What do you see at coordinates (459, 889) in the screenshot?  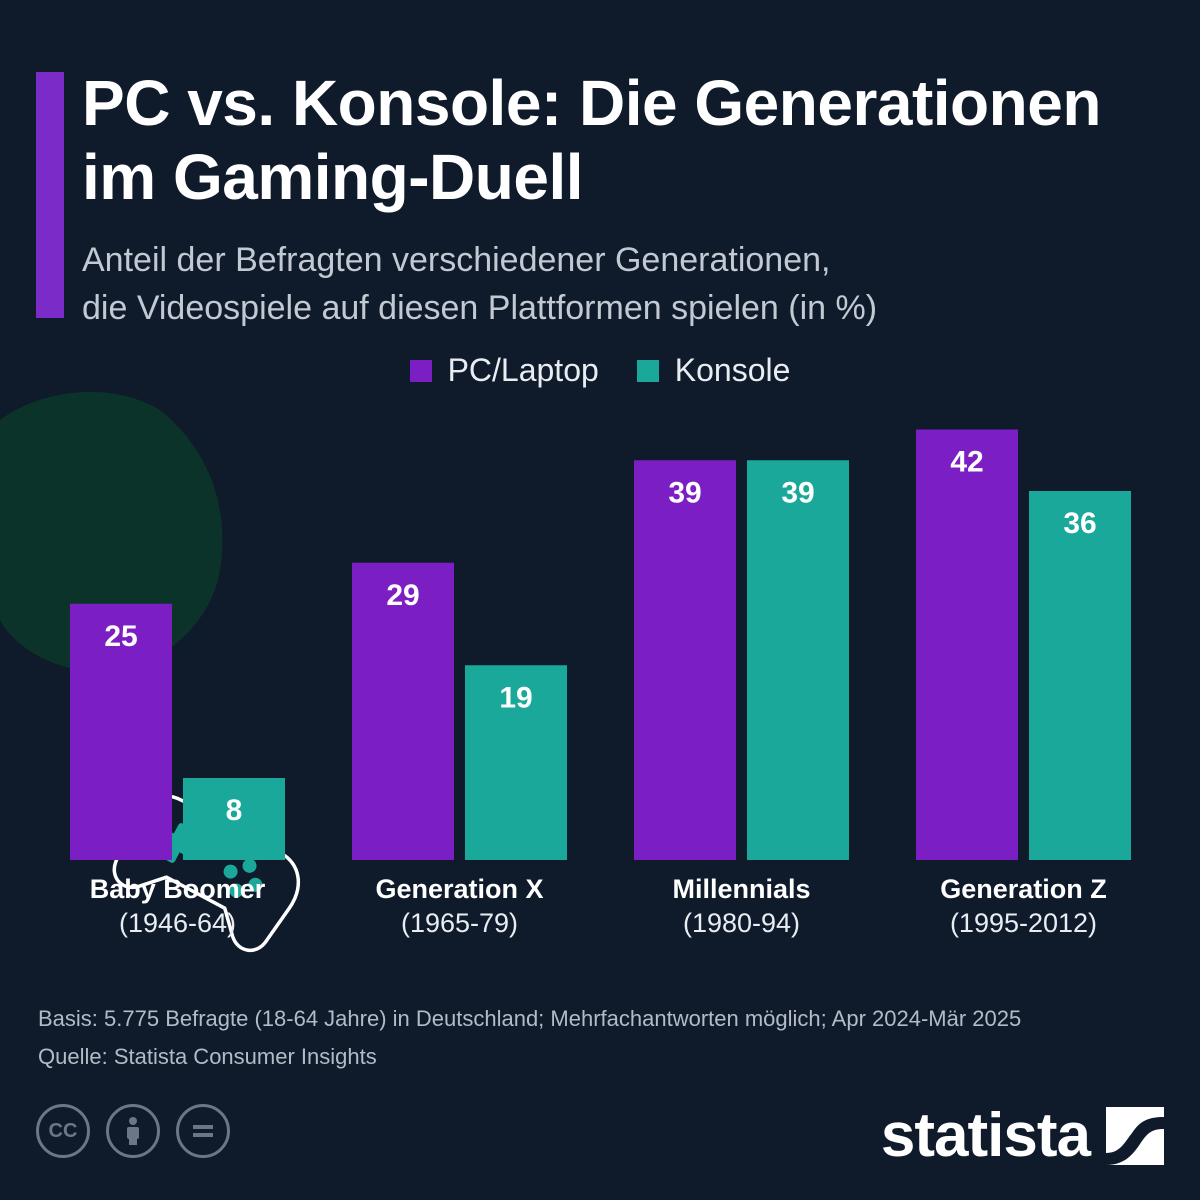 I see `category-name-1: Generation X` at bounding box center [459, 889].